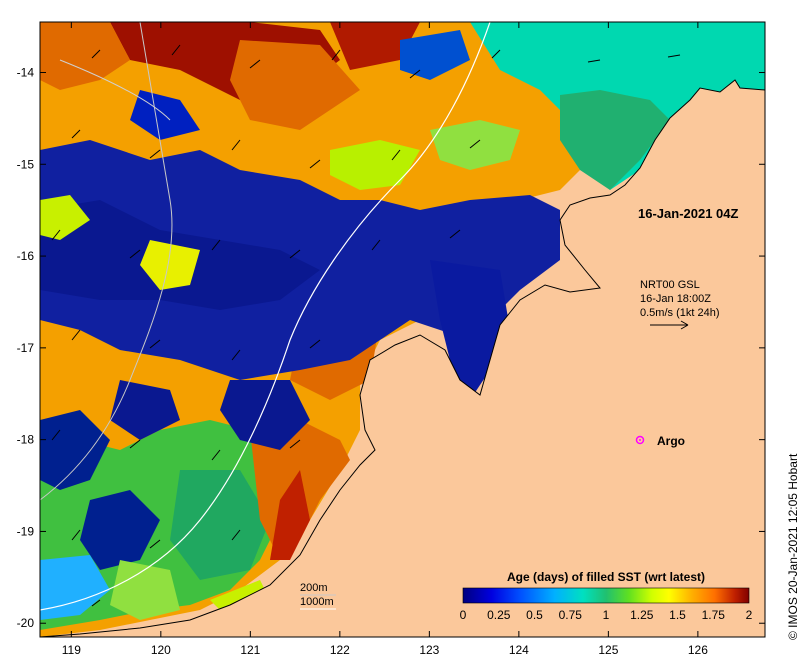  I want to click on colorbar-tick-label: 0.5, so click(534, 615).